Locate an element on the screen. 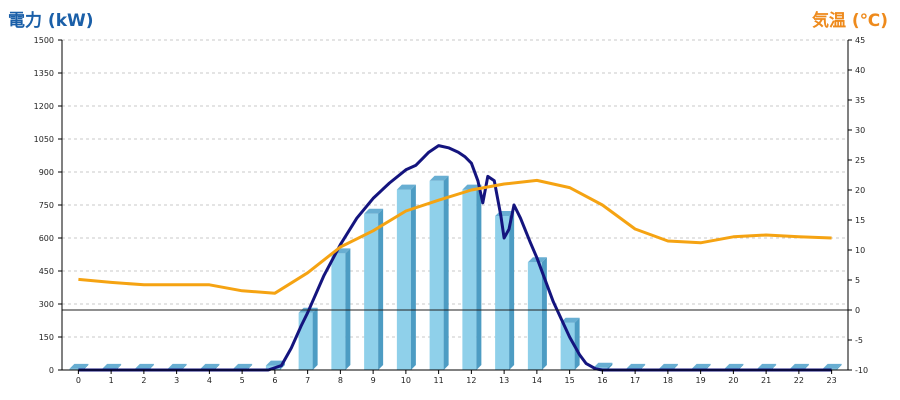 The width and height of the screenshot is (900, 400). x-tick-label: 6 is located at coordinates (274, 380).